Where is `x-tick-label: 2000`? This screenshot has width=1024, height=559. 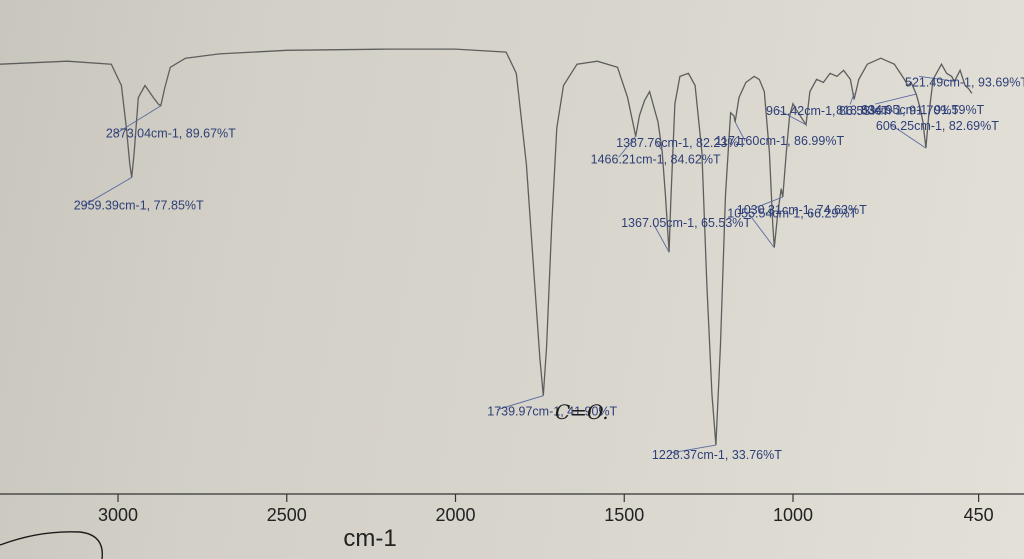
x-tick-label: 2000 is located at coordinates (455, 515).